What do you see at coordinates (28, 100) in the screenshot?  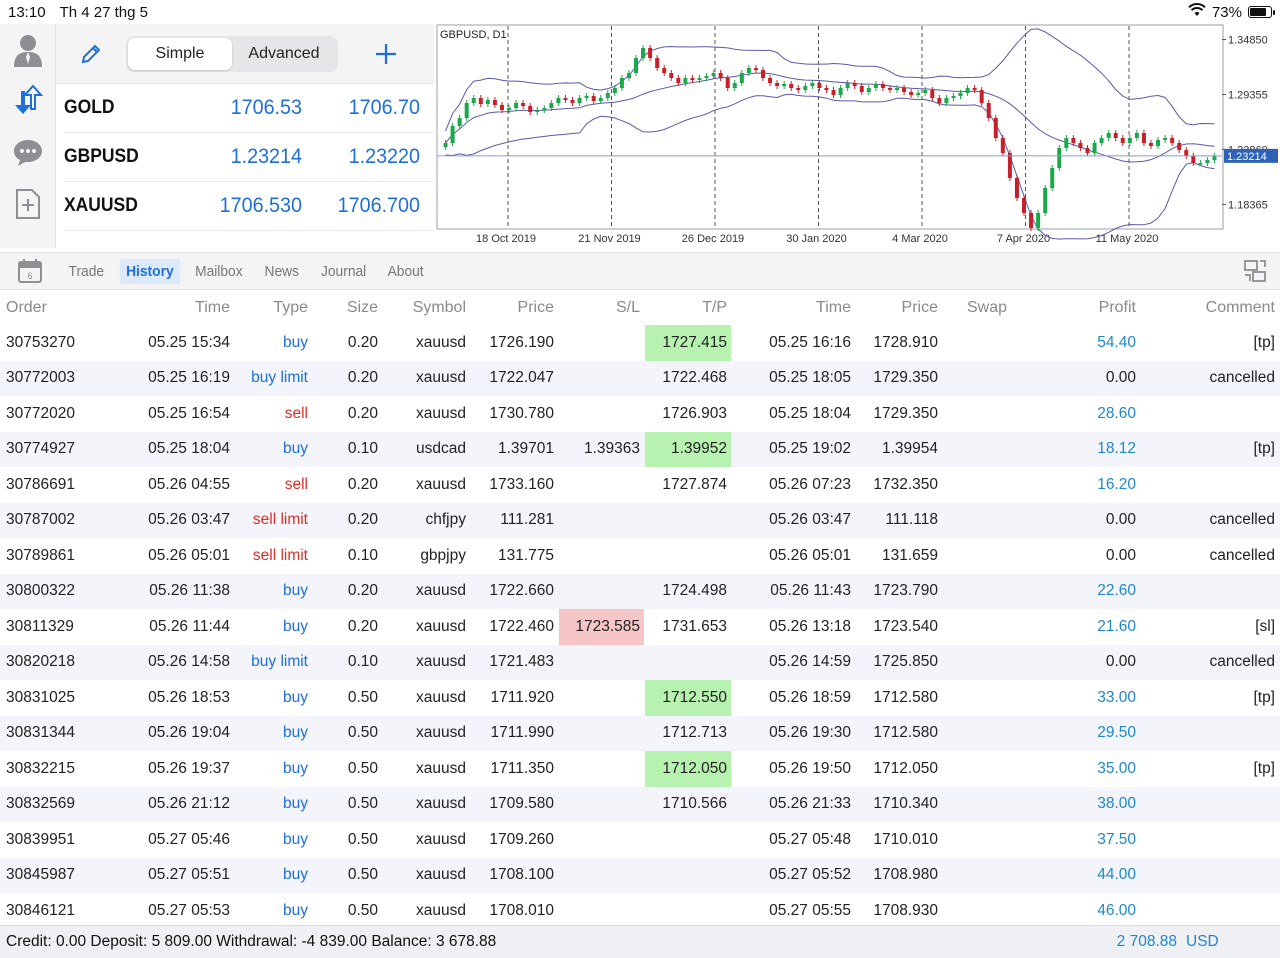 I see `trade-arrows-icon` at bounding box center [28, 100].